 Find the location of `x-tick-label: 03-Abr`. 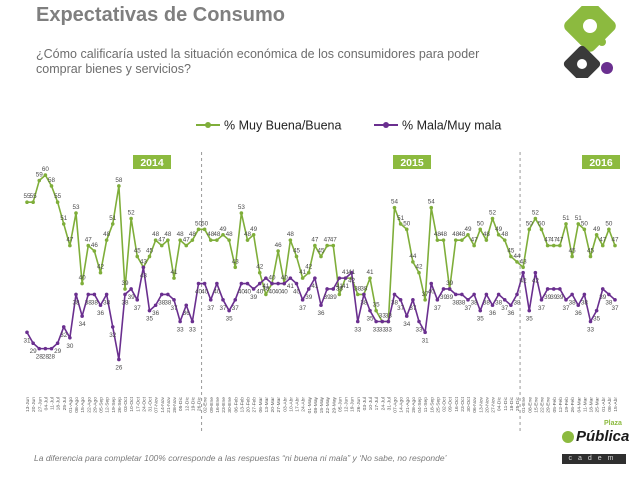

x-tick-label: 03-Abr is located at coordinates (285, 404).